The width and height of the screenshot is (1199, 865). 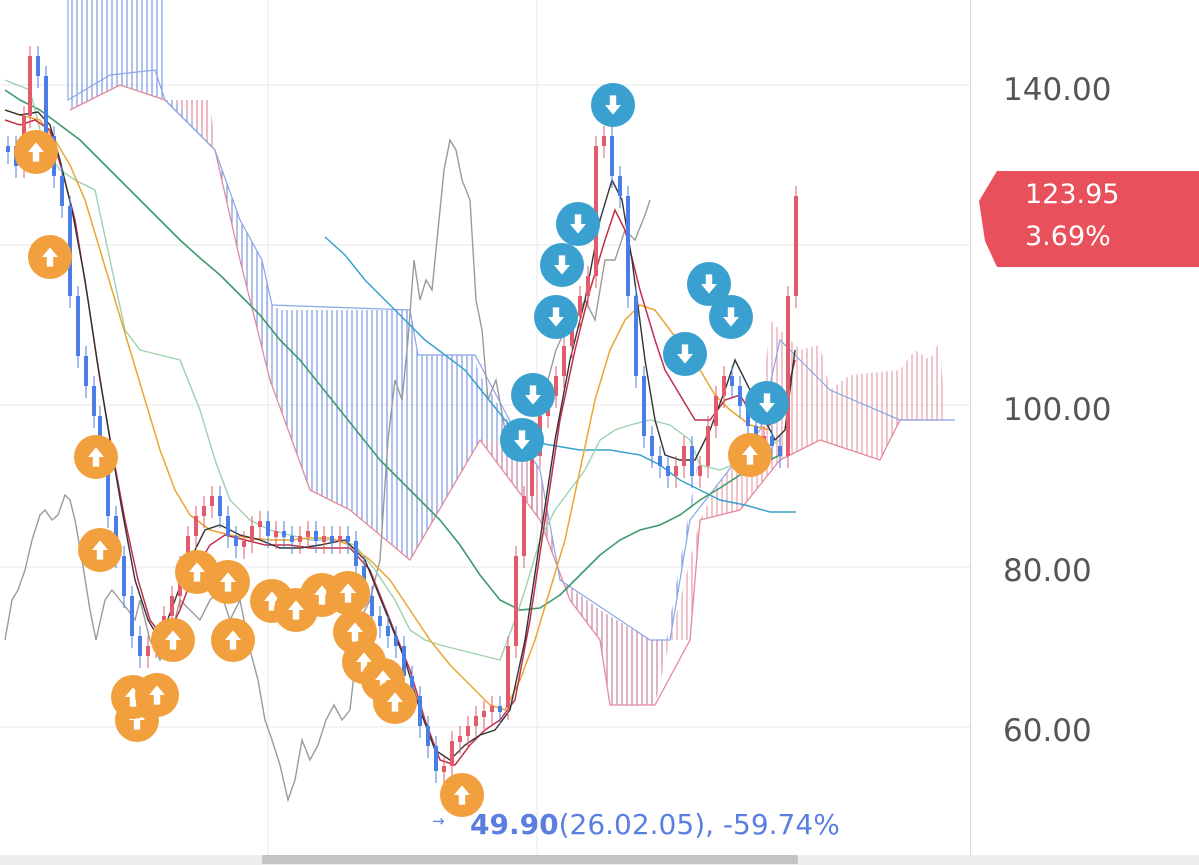 I want to click on y-tick-label: 100.00, so click(x=1057, y=410).